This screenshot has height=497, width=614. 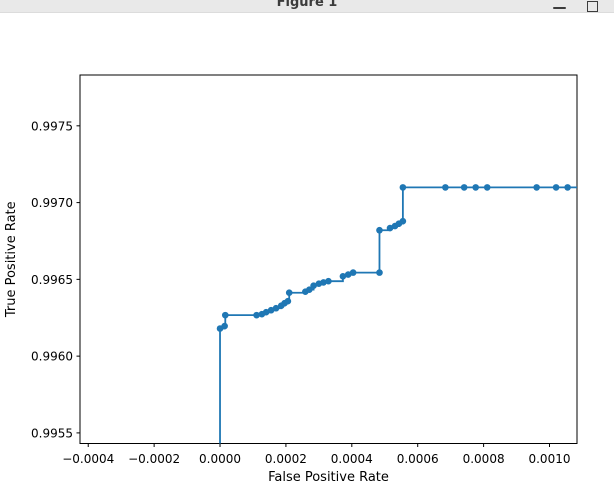 I want to click on minimize-icon, so click(x=559, y=8).